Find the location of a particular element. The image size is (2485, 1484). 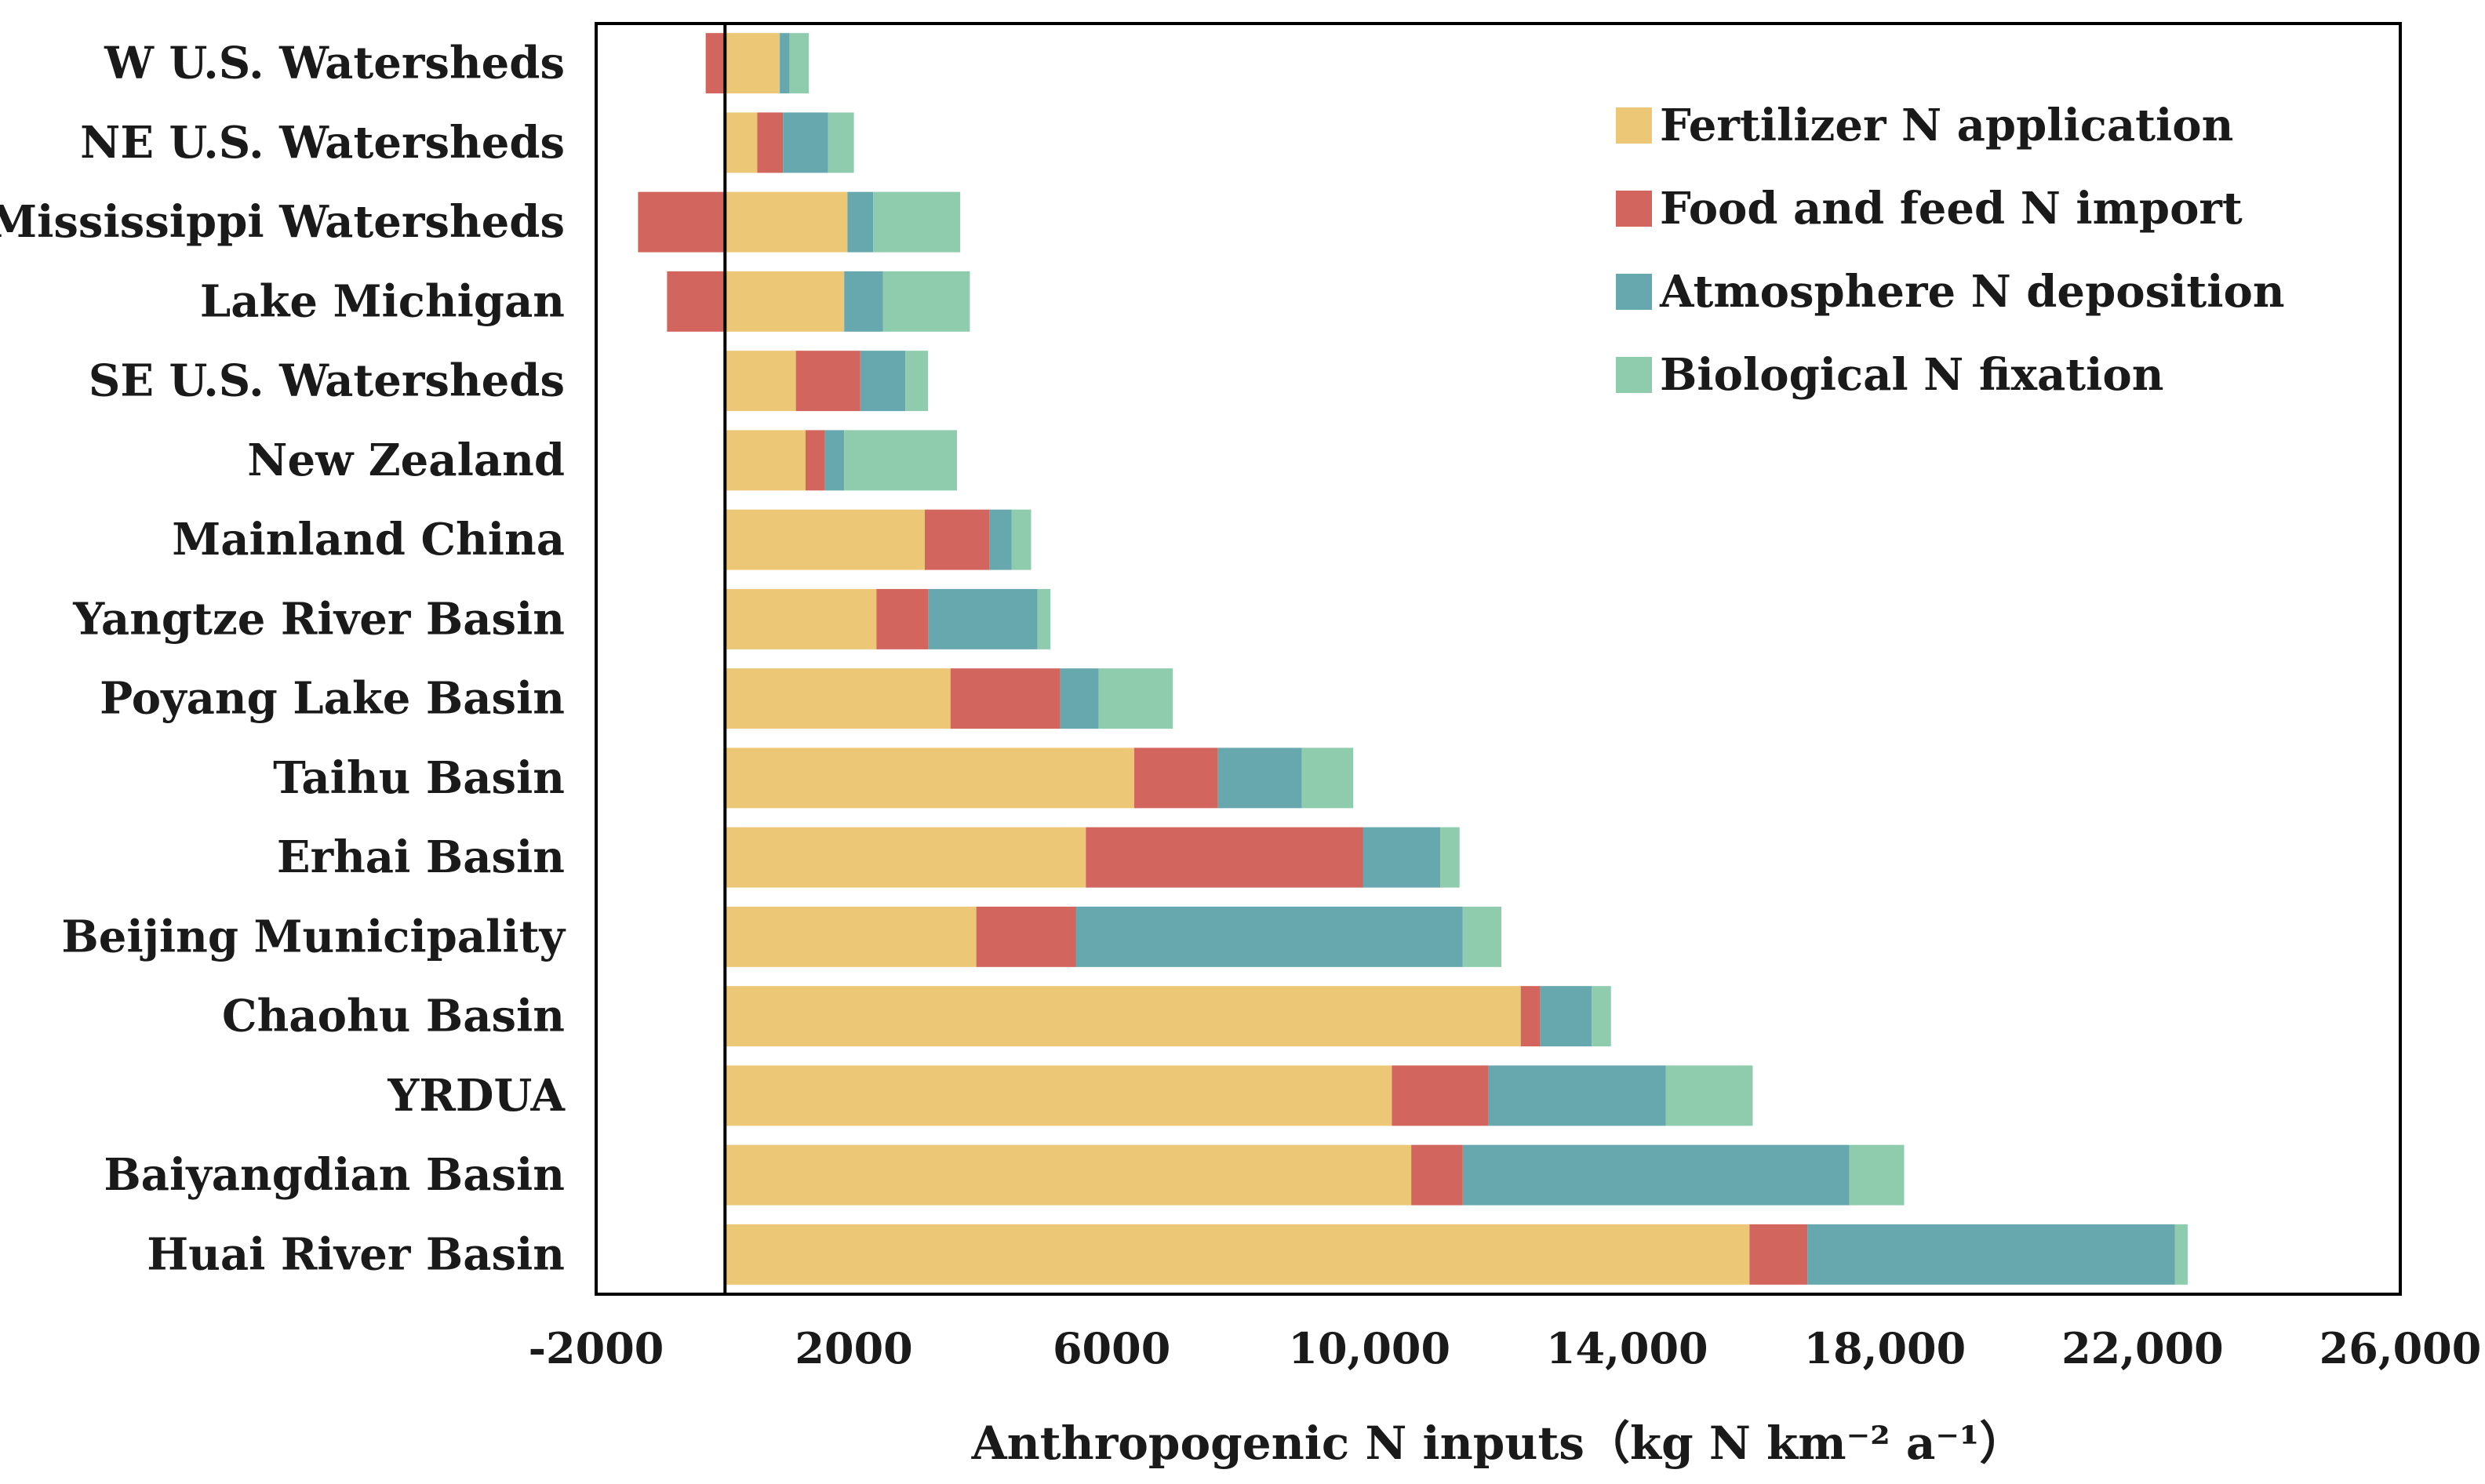

bar-mainland-china-fertilizer-n-application is located at coordinates (825, 539).